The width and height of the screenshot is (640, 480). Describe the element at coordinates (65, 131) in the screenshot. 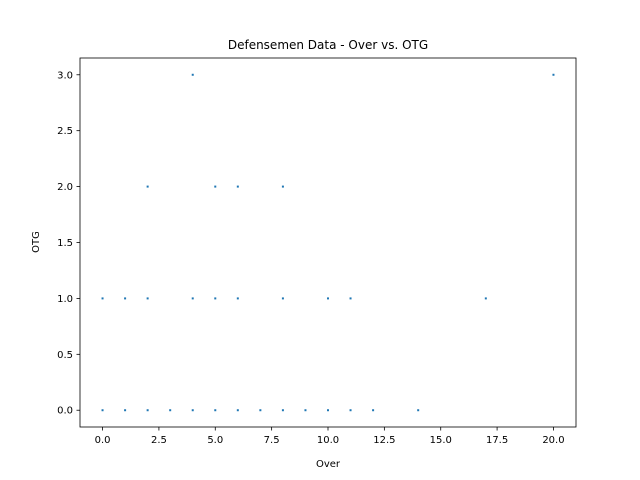

I see `y-tick-label: 2.5` at that location.